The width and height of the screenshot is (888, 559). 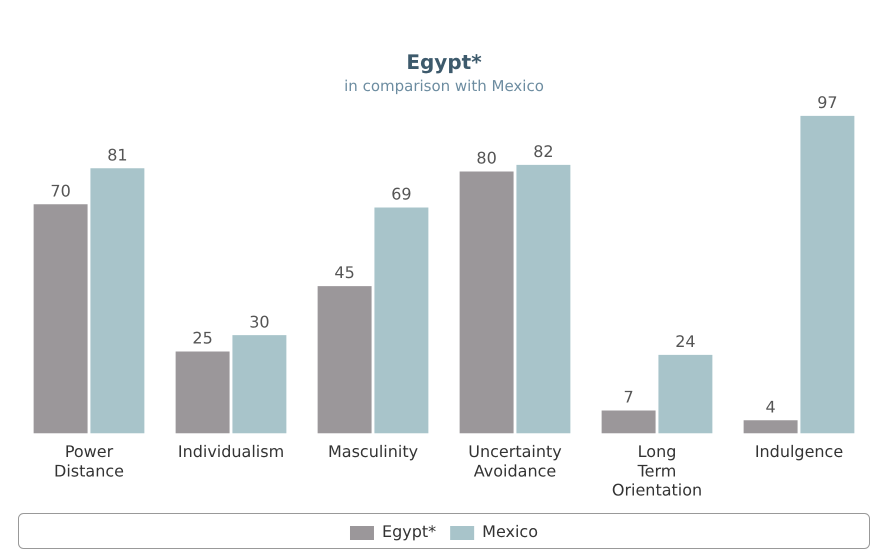 I want to click on data-label: 97, so click(x=827, y=102).